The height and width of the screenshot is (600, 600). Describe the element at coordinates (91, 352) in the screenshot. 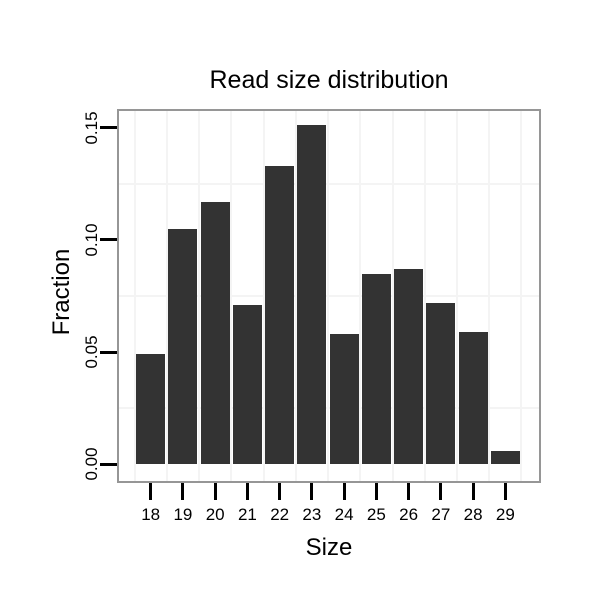

I see `y-tick-label: 0.05` at that location.